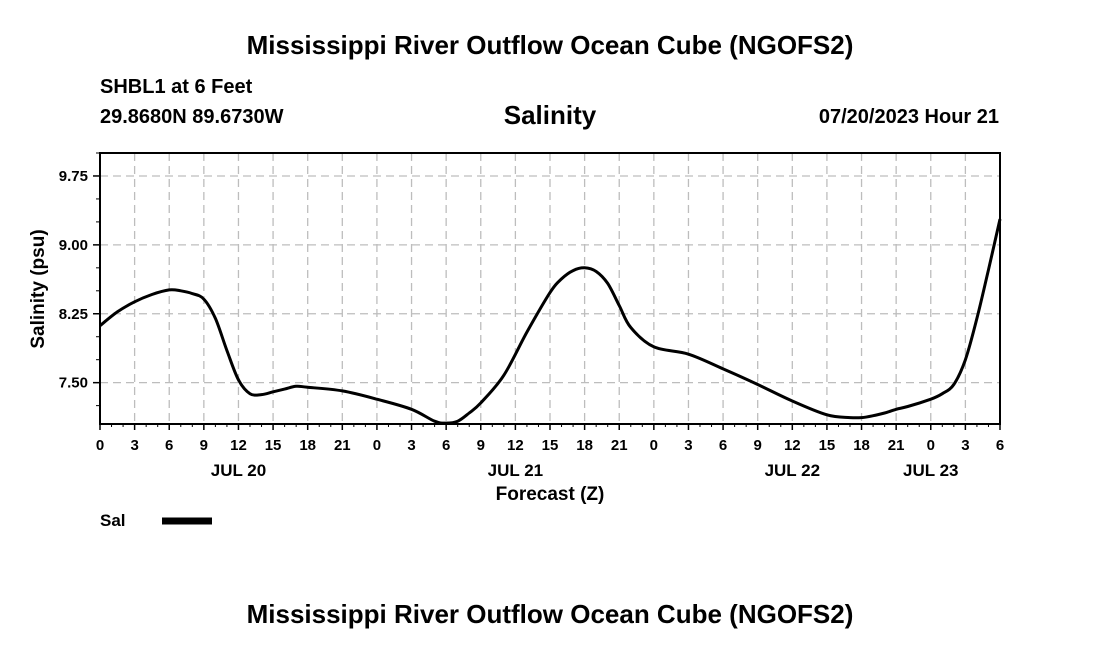 Image resolution: width=1100 pixels, height=650 pixels. Describe the element at coordinates (156, 520) in the screenshot. I see `legend: Sal` at that location.